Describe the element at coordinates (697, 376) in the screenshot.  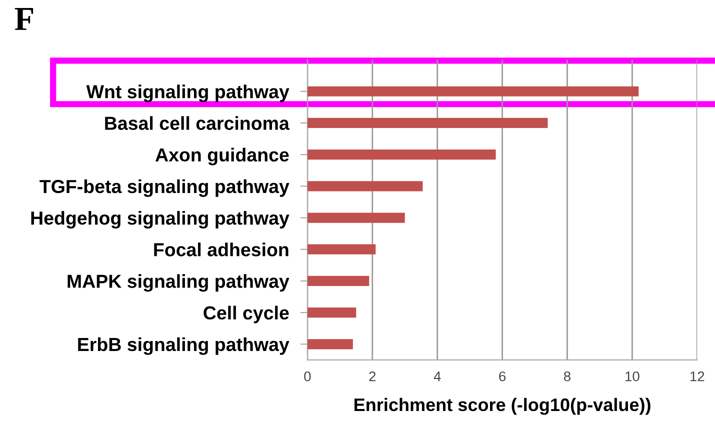
I see `x-tick-label: 12` at that location.